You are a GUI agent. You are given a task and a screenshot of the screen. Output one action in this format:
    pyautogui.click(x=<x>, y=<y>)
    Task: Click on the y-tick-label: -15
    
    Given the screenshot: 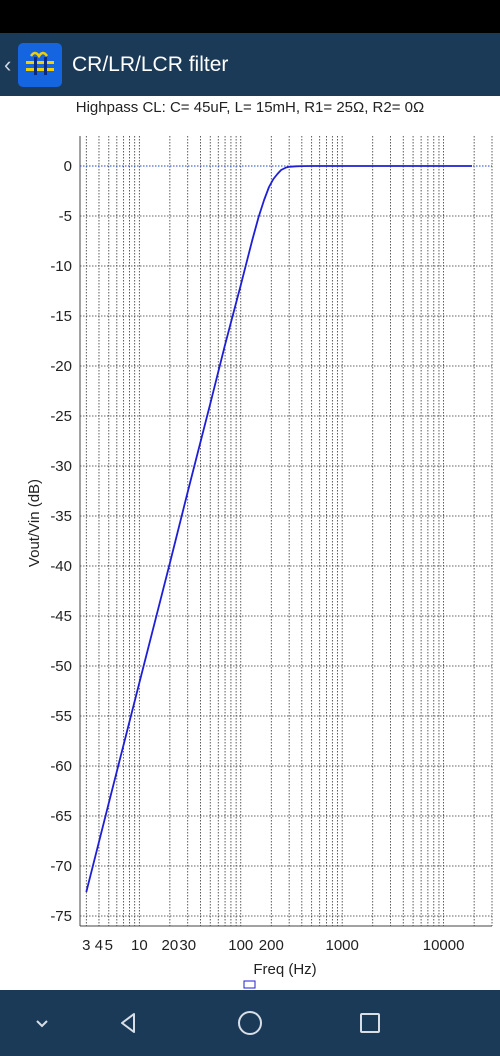 What is the action you would take?
    pyautogui.click(x=61, y=316)
    